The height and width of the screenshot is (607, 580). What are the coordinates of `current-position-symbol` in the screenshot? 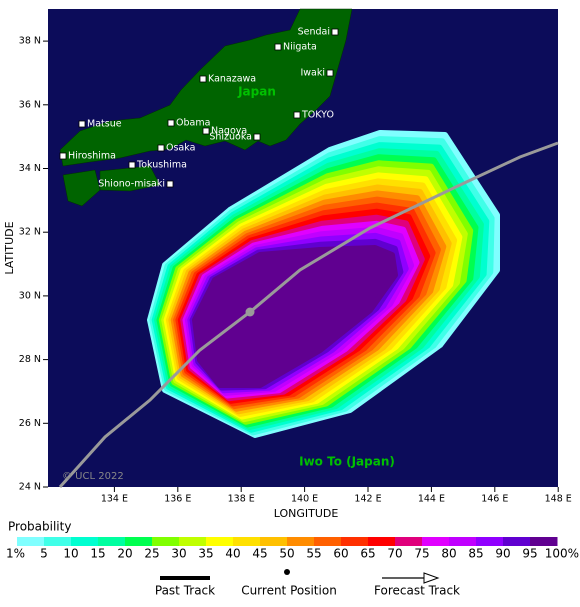 It's located at (287, 572).